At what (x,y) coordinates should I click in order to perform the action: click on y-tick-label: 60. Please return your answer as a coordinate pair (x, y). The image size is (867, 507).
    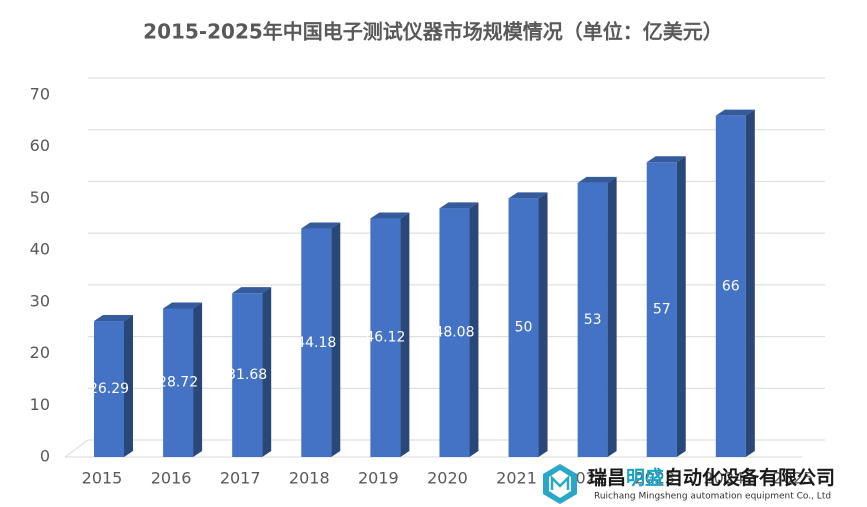
    Looking at the image, I should click on (40, 145).